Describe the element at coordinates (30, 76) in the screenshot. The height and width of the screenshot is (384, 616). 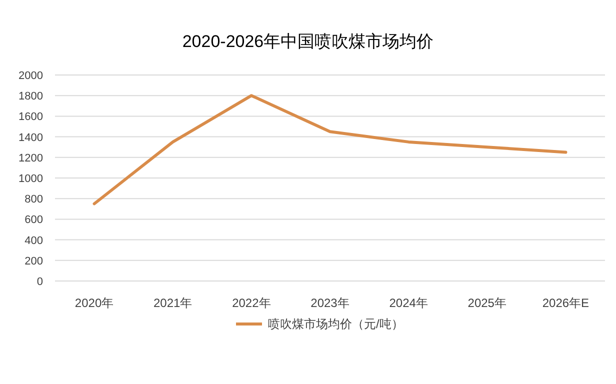
I see `y-tick-label: 2000` at that location.